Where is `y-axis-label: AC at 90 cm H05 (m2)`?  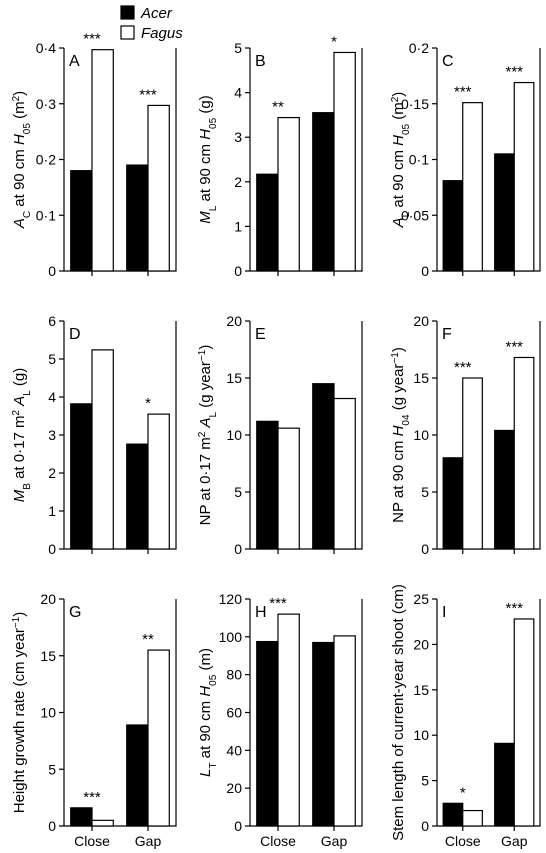 y-axis-label: AC at 90 cm H05 (m2) is located at coordinates (22, 160).